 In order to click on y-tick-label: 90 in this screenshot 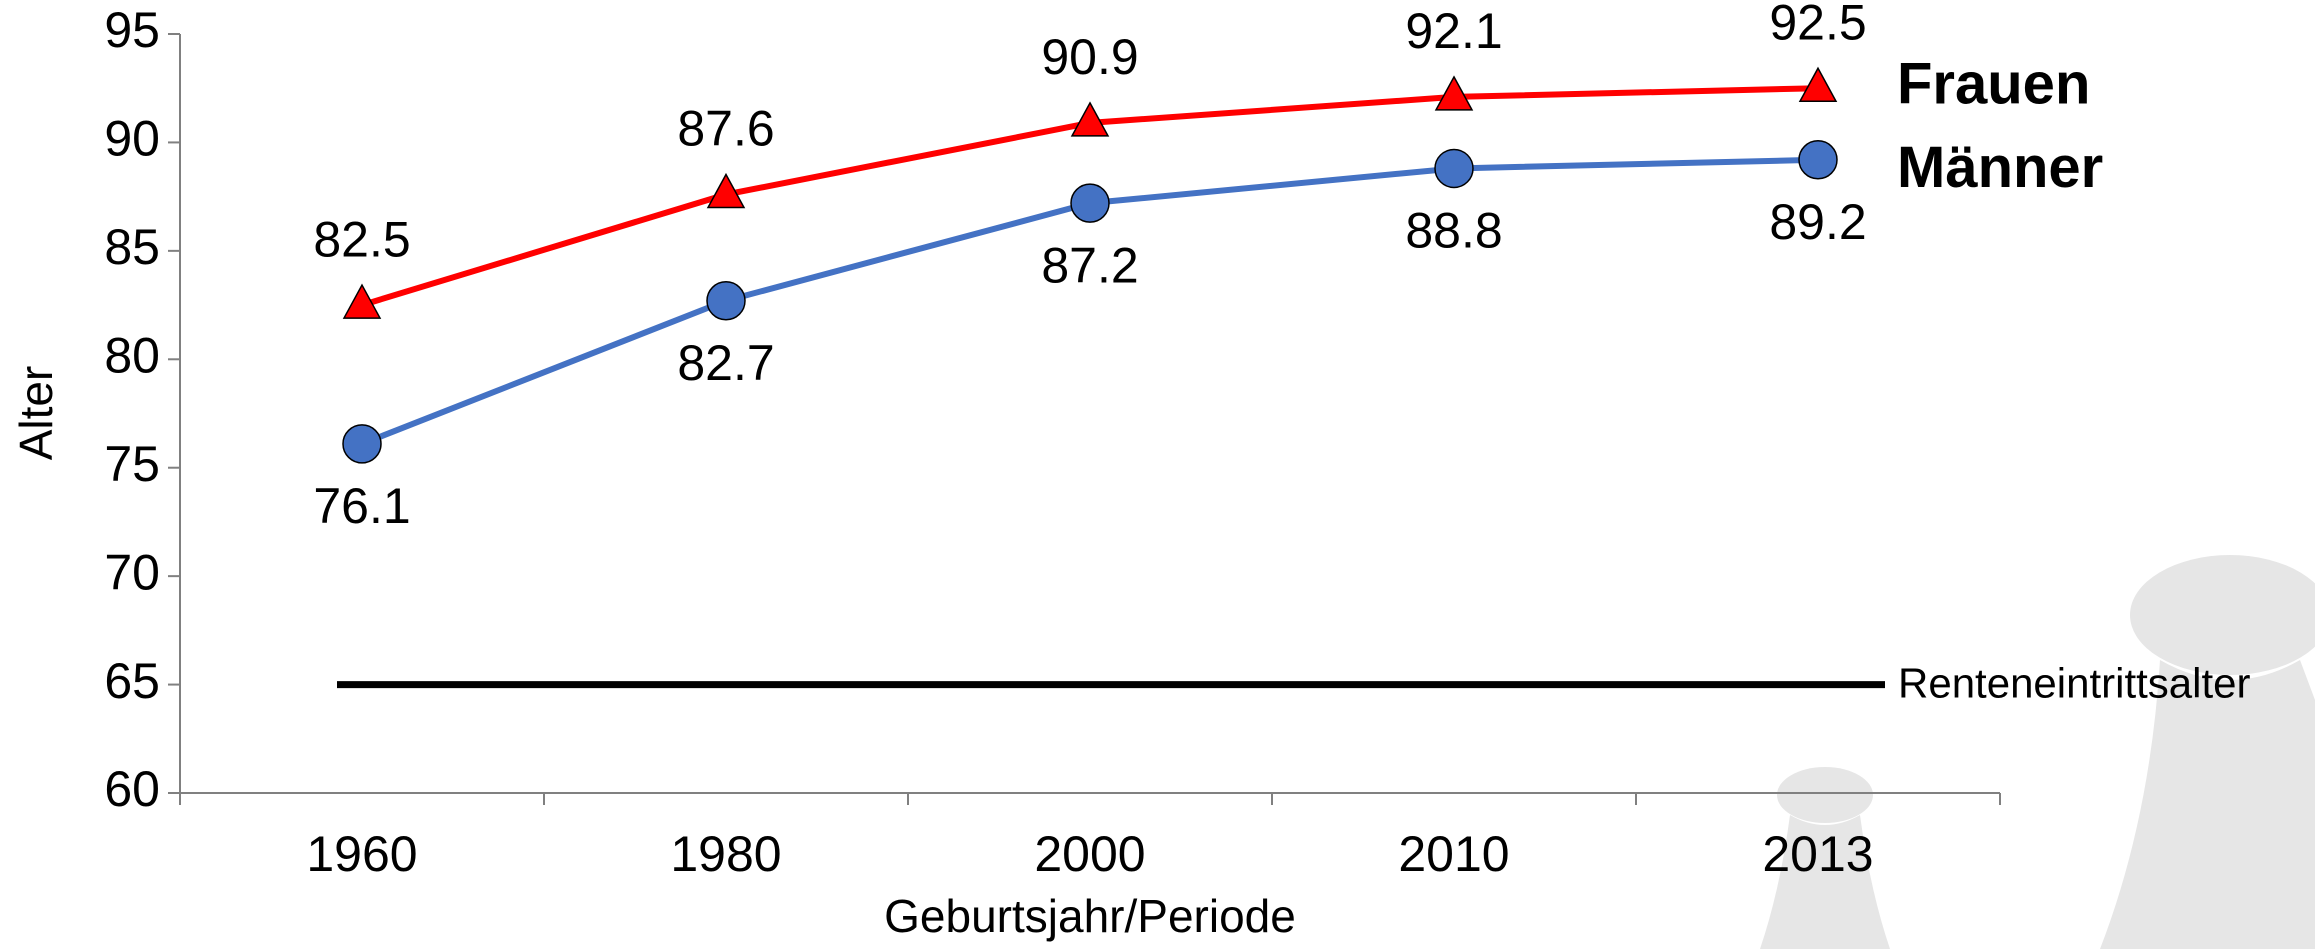, I will do `click(132, 139)`.